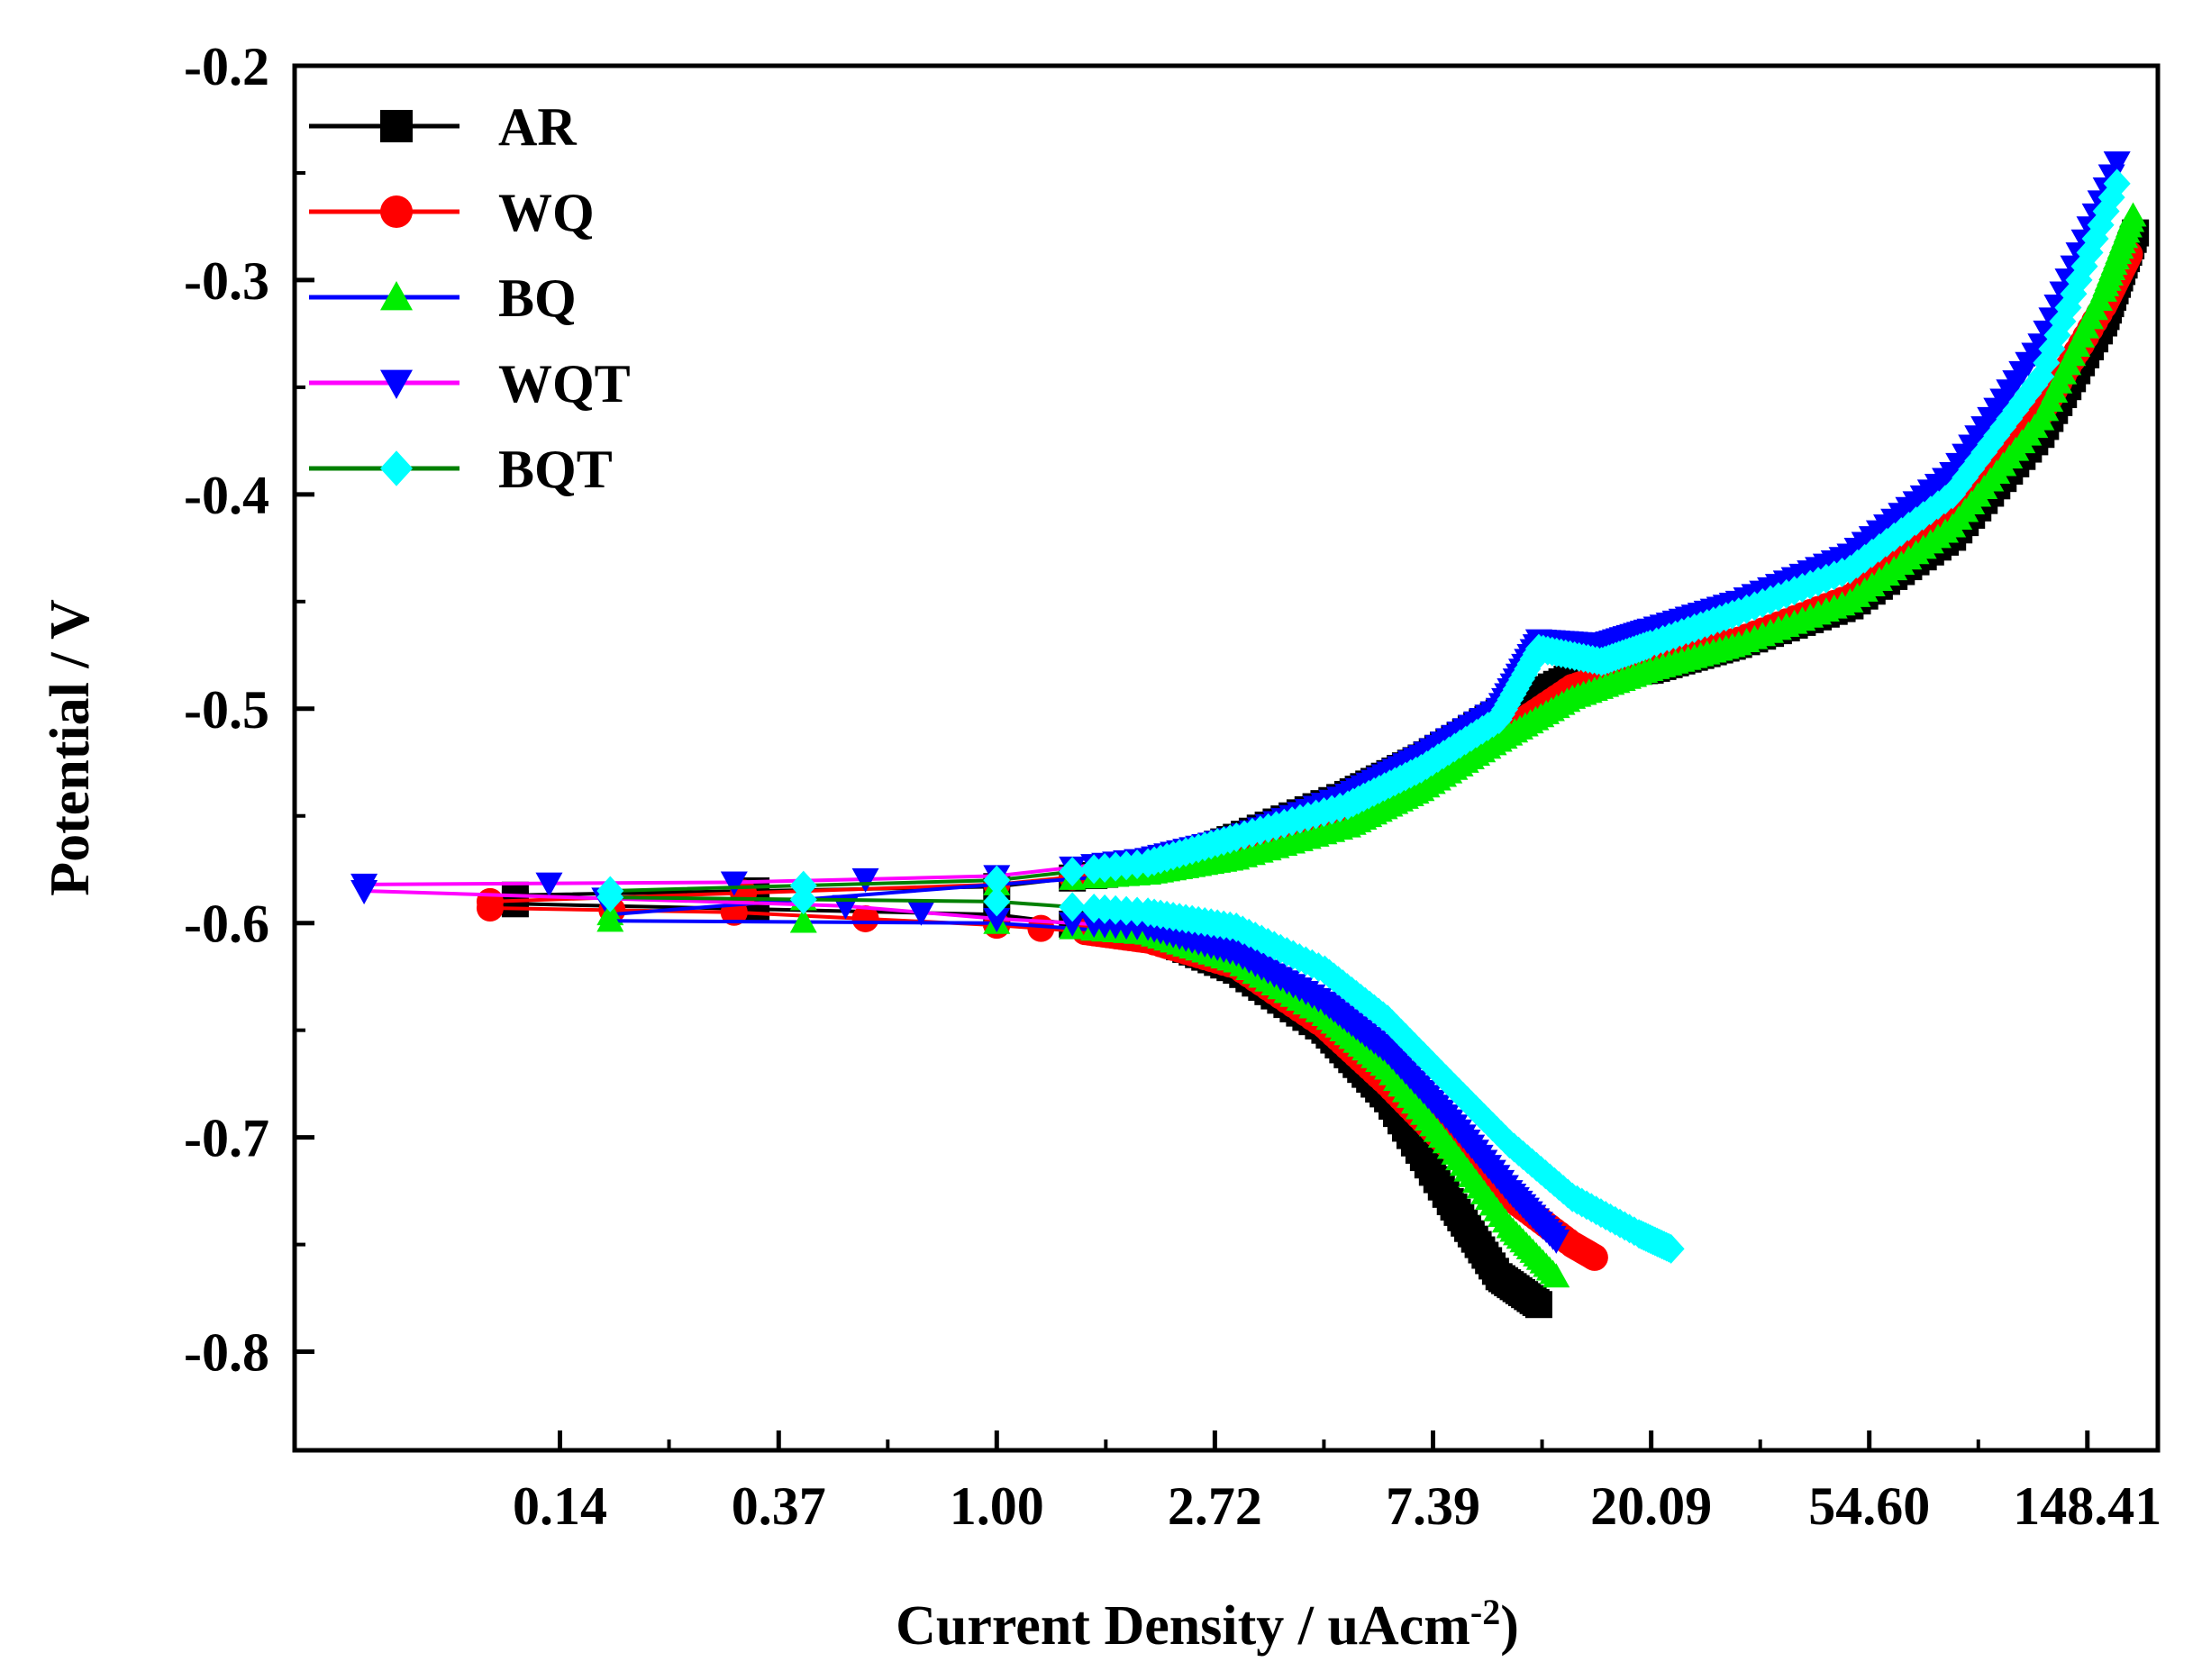 The height and width of the screenshot is (1680, 2211). What do you see at coordinates (226, 281) in the screenshot?
I see `y-tick-label: -0.3` at bounding box center [226, 281].